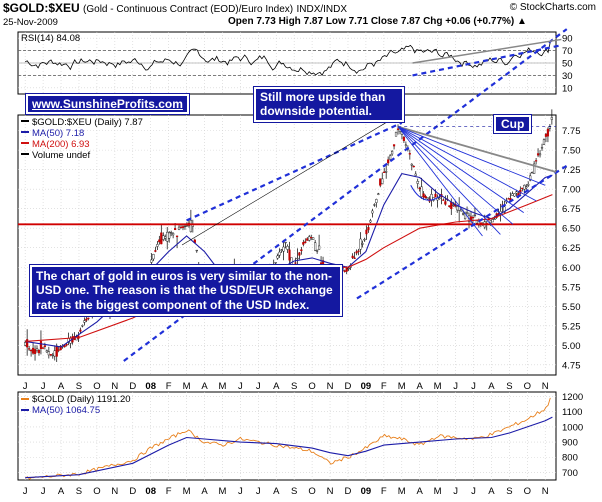 This screenshot has width=602, height=502. What do you see at coordinates (572, 397) in the screenshot?
I see `y-tick-label: 1200` at bounding box center [572, 397].